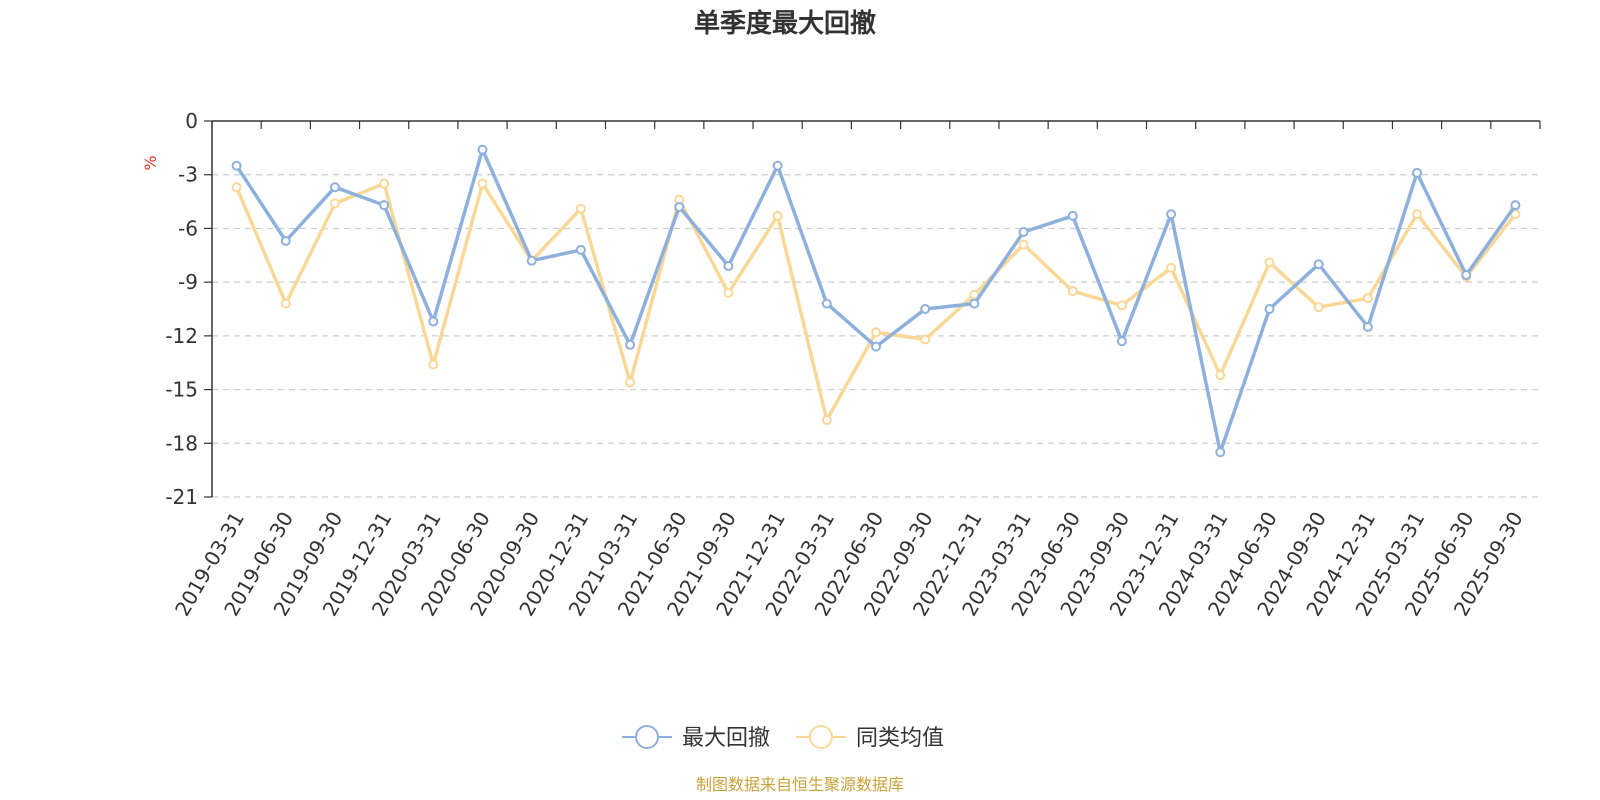  What do you see at coordinates (800, 784) in the screenshot?
I see `data-source-note: 制图数据来自恒生聚源数据库` at bounding box center [800, 784].